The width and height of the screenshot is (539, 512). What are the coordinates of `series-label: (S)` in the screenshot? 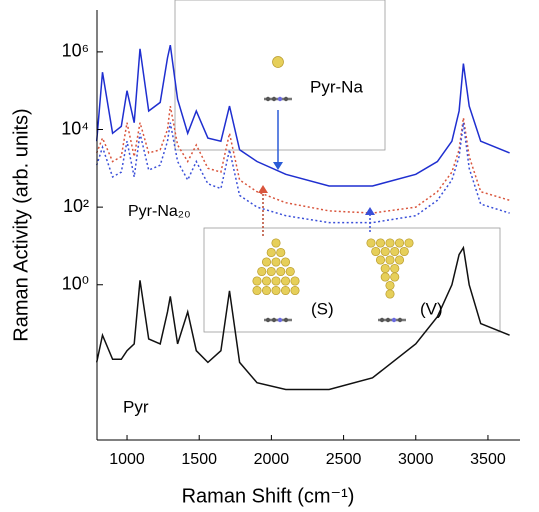 It's located at (322, 308).